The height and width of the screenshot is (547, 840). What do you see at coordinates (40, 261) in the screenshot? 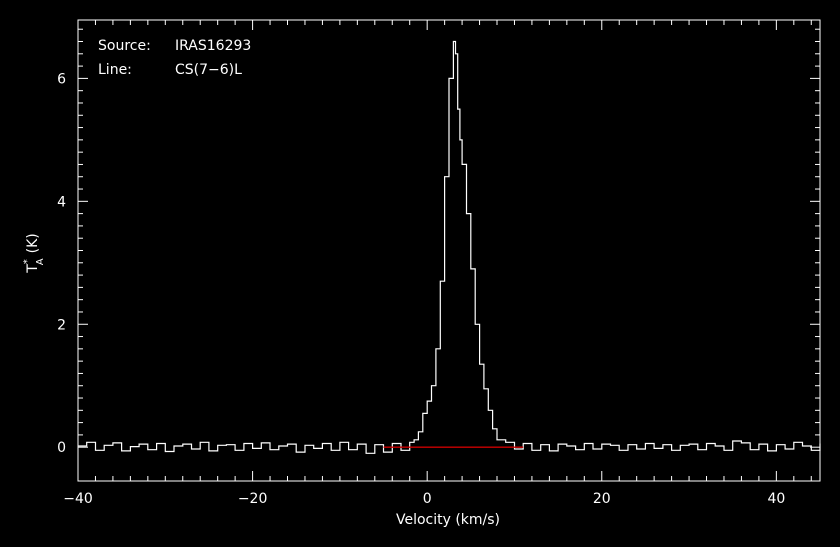
I see `y-axis-label-sub: A` at bounding box center [40, 261].